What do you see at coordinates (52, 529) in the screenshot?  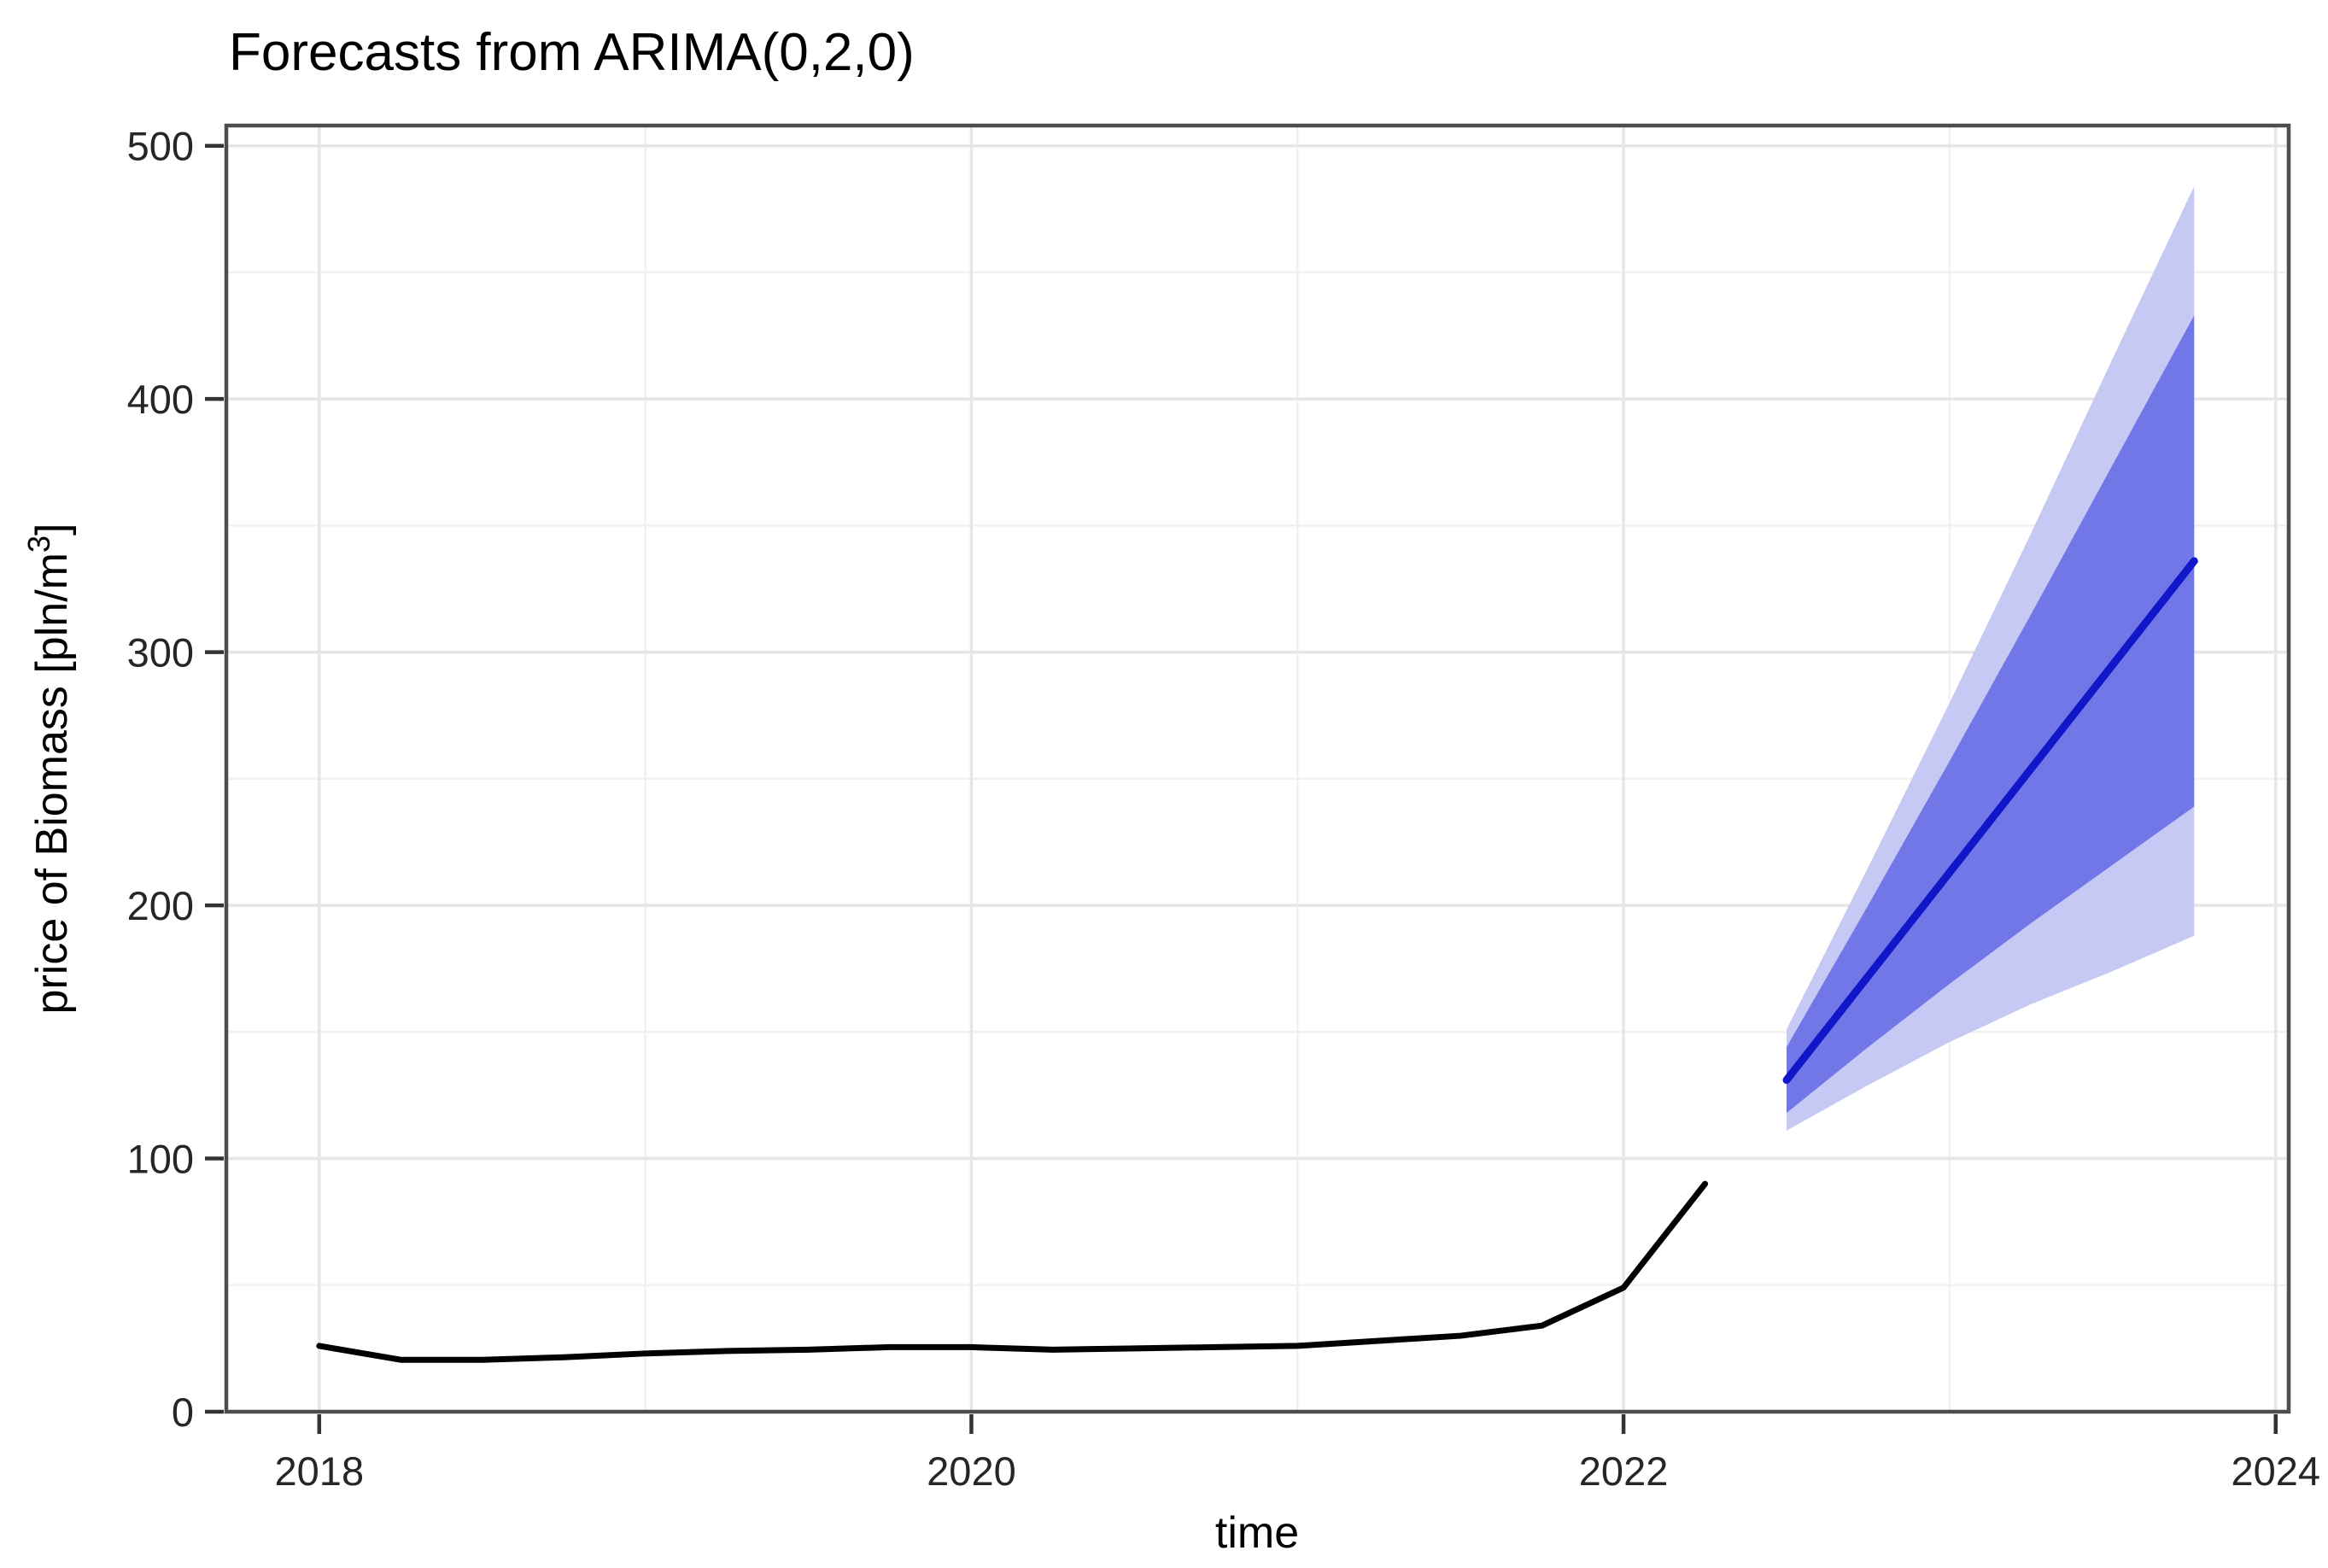 I see `y-axis-title-close-bracket: ]` at bounding box center [52, 529].